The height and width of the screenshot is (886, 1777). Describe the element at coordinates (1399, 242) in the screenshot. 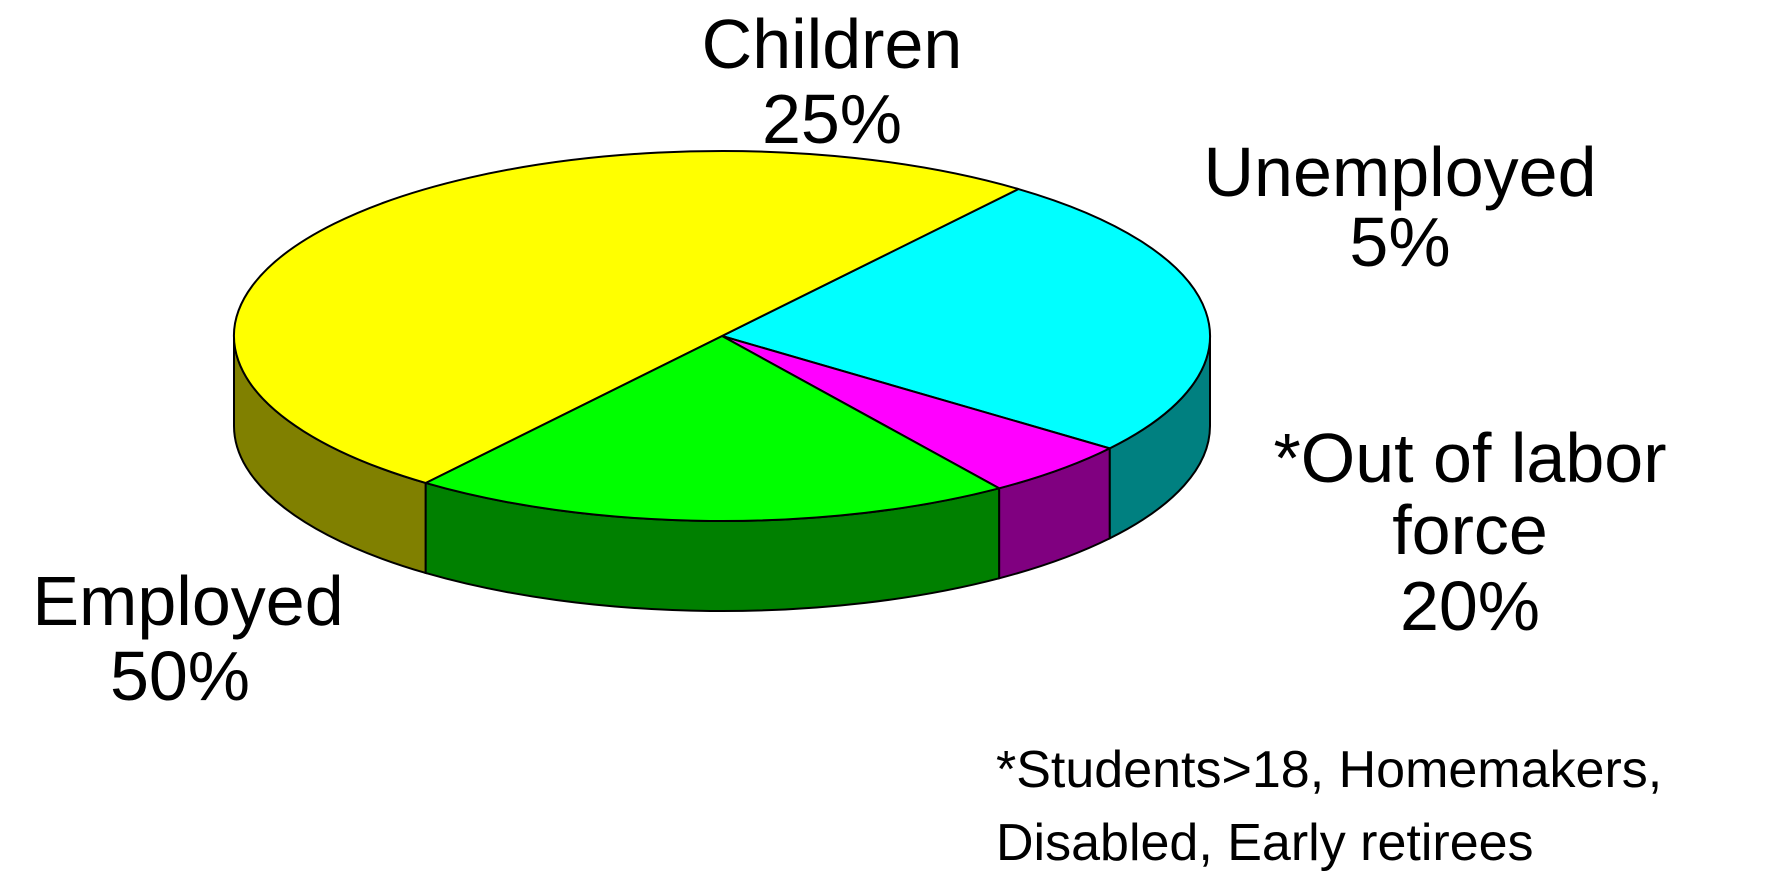

I see `label-unemployed-percent: 5%` at that location.